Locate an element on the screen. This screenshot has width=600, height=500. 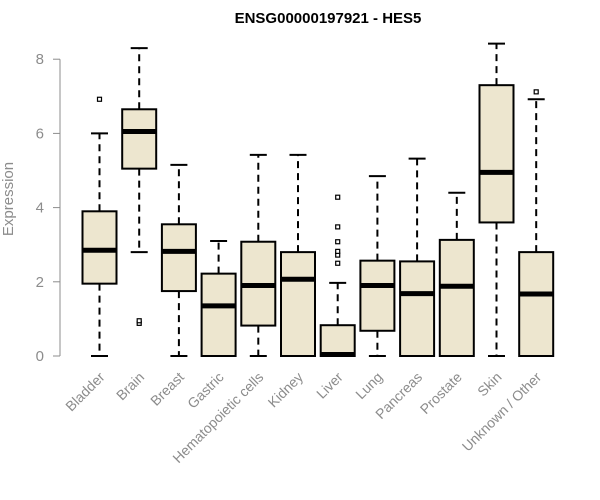
y-axis: 0 2 4 6 8 is located at coordinates (48, 208).